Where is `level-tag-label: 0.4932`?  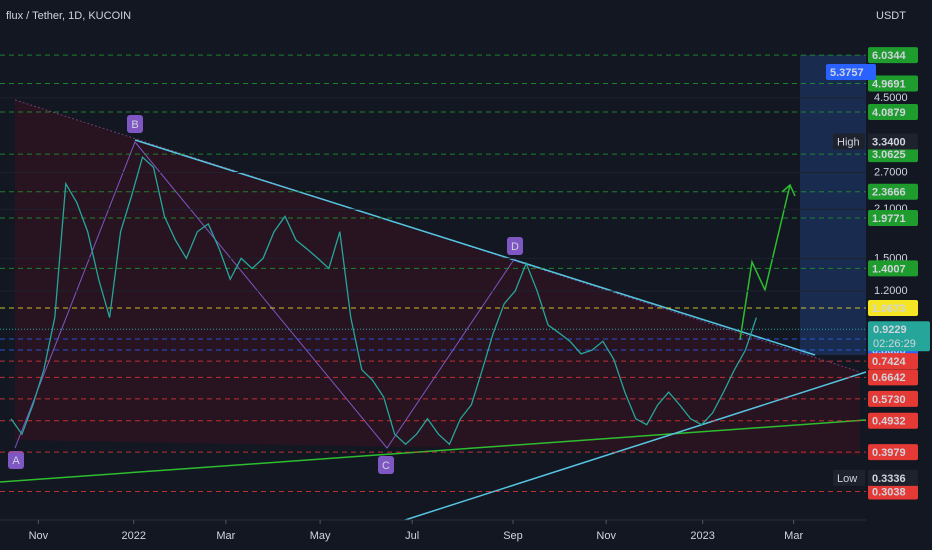
level-tag-label: 0.4932 is located at coordinates (889, 422).